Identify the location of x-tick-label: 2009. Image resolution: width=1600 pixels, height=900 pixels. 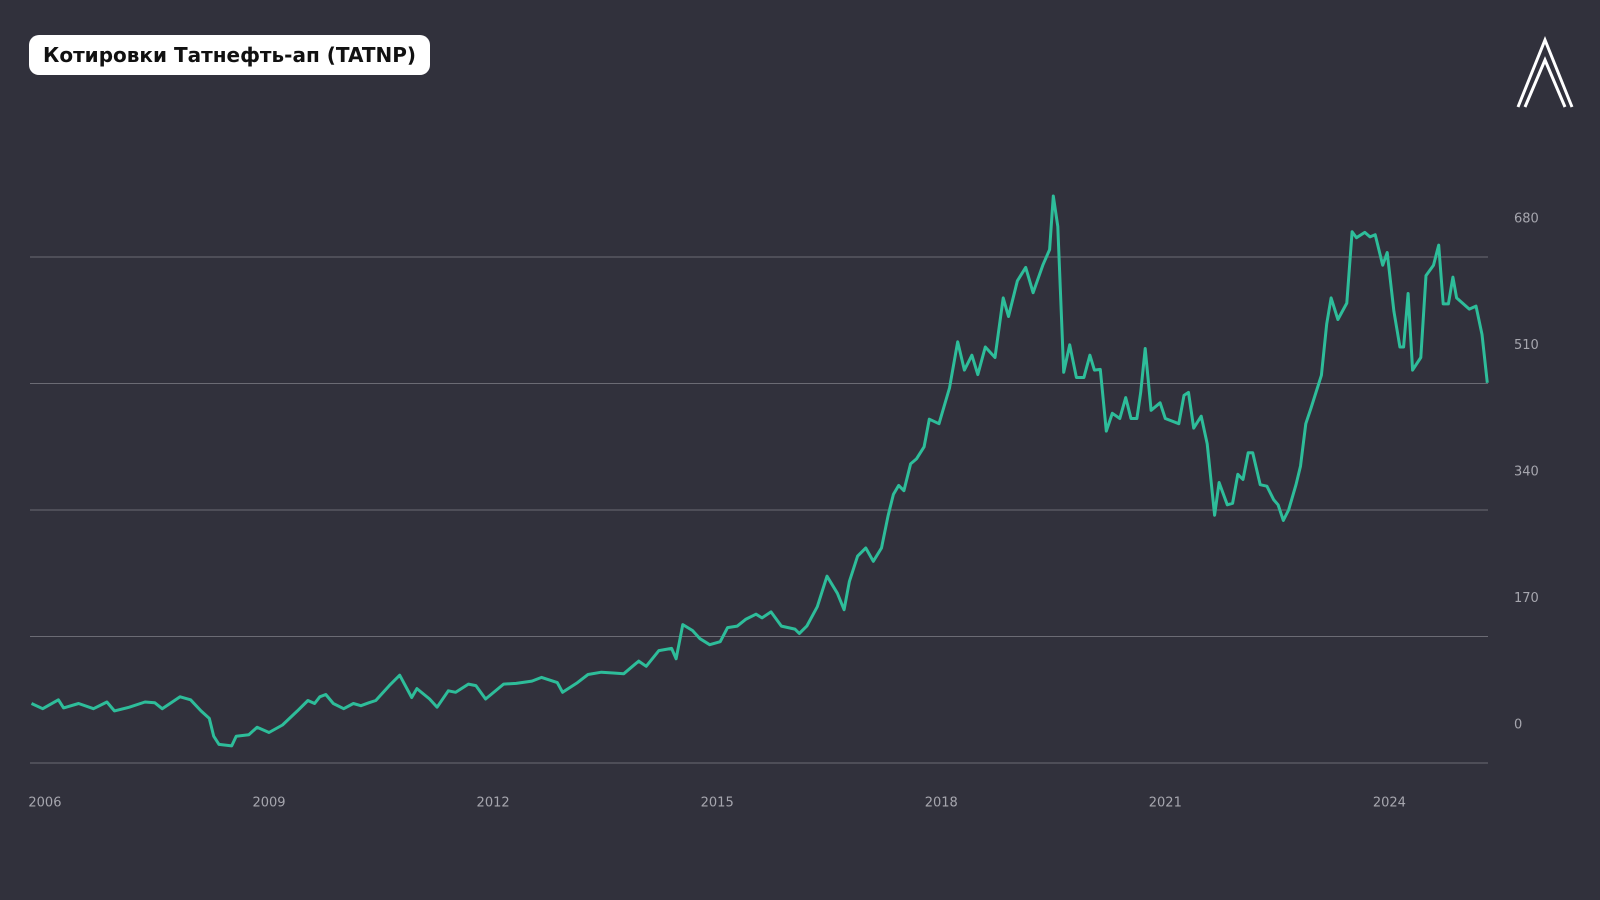
(268, 803).